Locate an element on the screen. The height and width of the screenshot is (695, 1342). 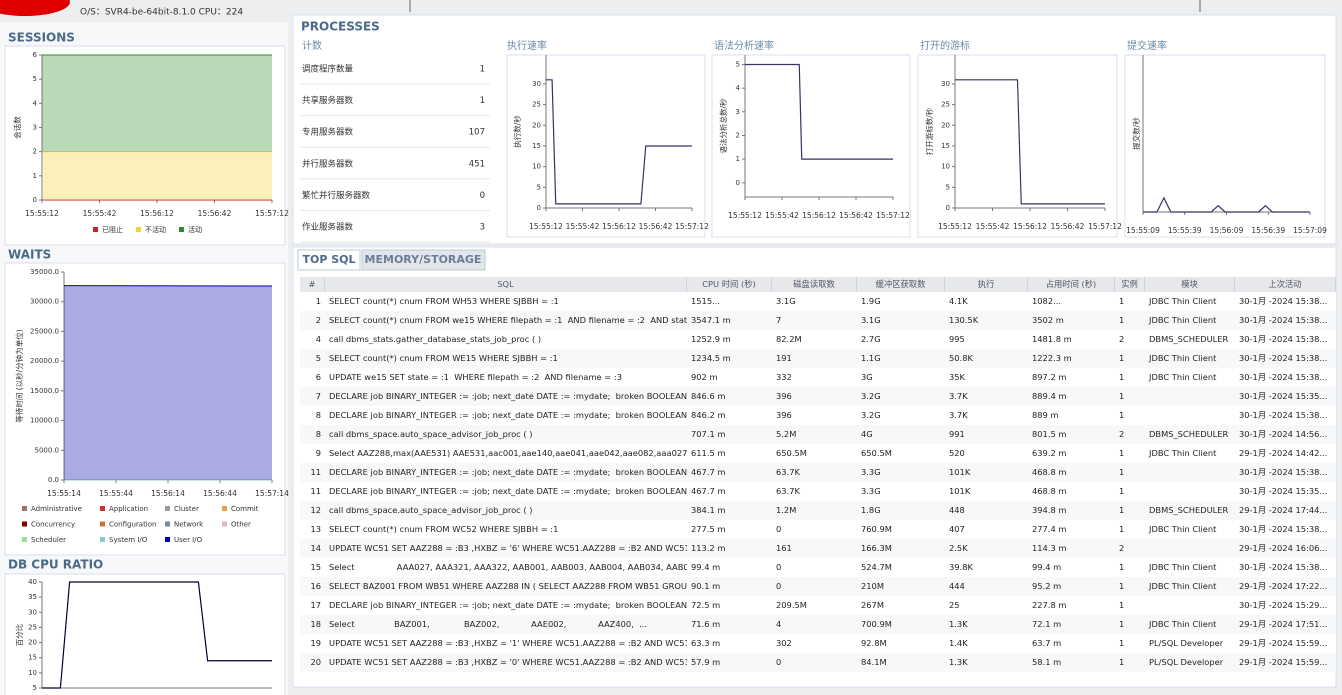
table-cell: 19 is located at coordinates (312, 643).